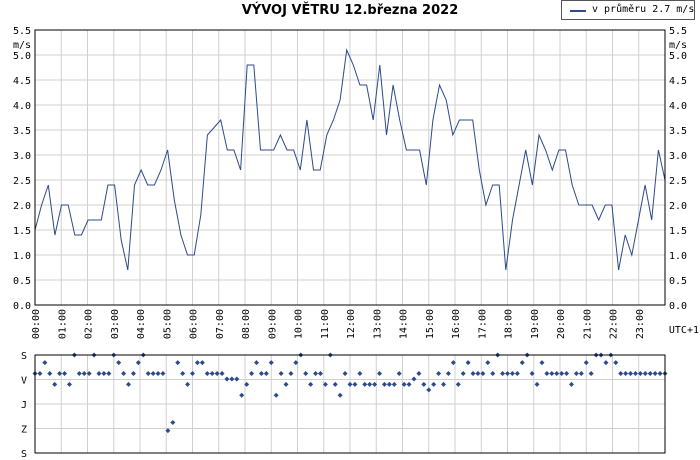 This screenshot has height=460, width=700. Describe the element at coordinates (220, 324) in the screenshot. I see `speed-xtick: 07:00` at that location.